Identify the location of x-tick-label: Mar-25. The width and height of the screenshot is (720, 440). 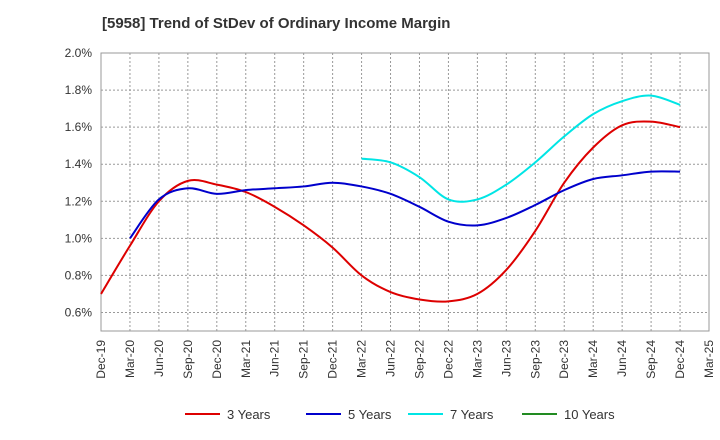
(709, 359).